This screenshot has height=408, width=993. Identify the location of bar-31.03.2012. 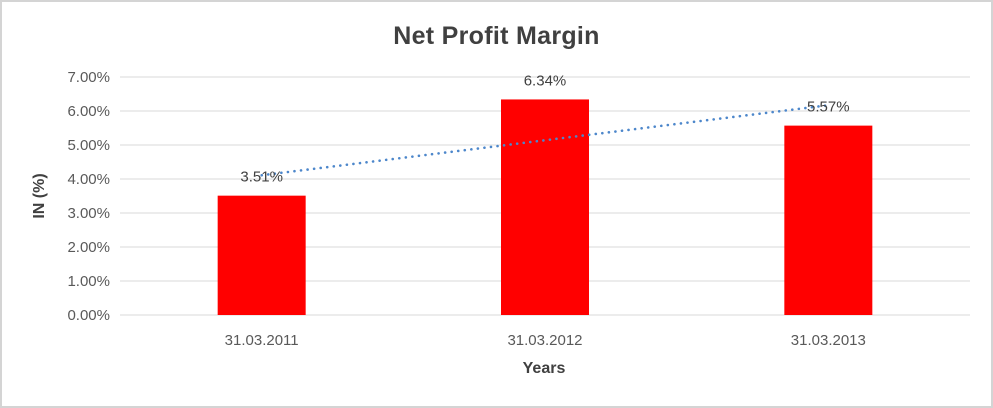
(545, 207).